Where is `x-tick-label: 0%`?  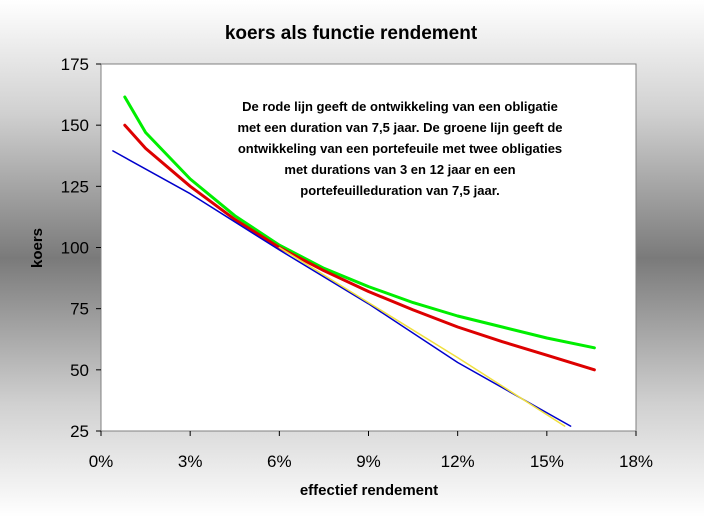 x-tick-label: 0% is located at coordinates (101, 461).